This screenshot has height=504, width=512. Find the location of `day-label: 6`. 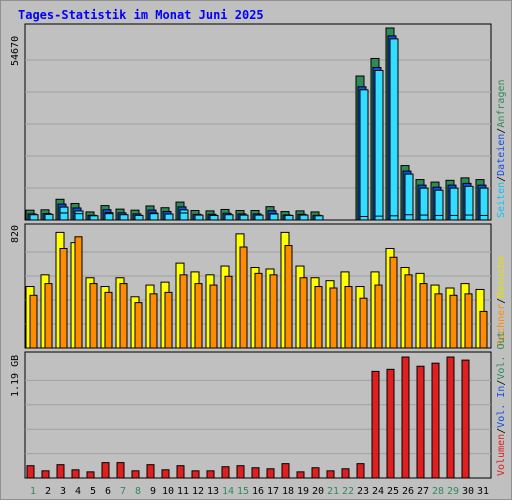

day-label: 6 is located at coordinates (108, 491).